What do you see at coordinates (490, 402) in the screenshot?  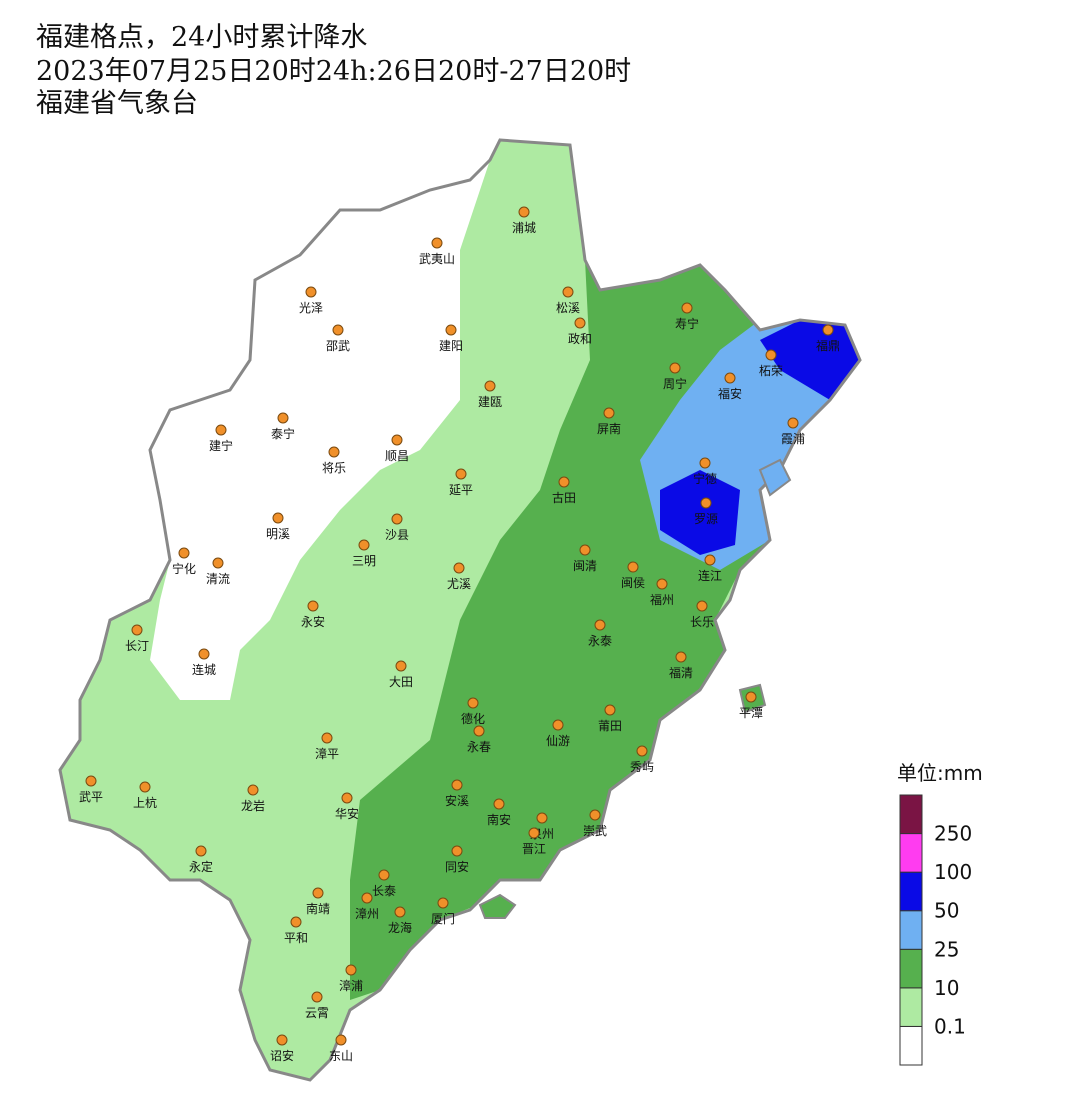 I see `city-label: 建瓯` at bounding box center [490, 402].